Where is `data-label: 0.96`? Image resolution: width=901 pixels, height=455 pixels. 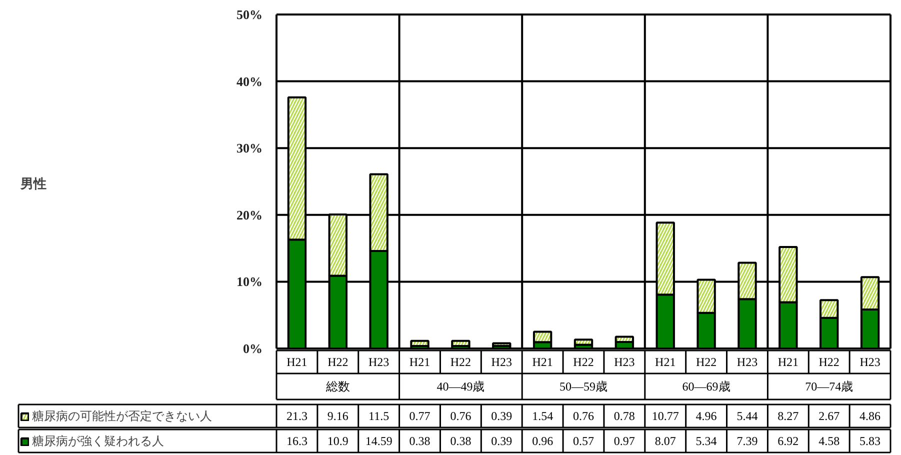 data-label: 0.96 is located at coordinates (543, 441).